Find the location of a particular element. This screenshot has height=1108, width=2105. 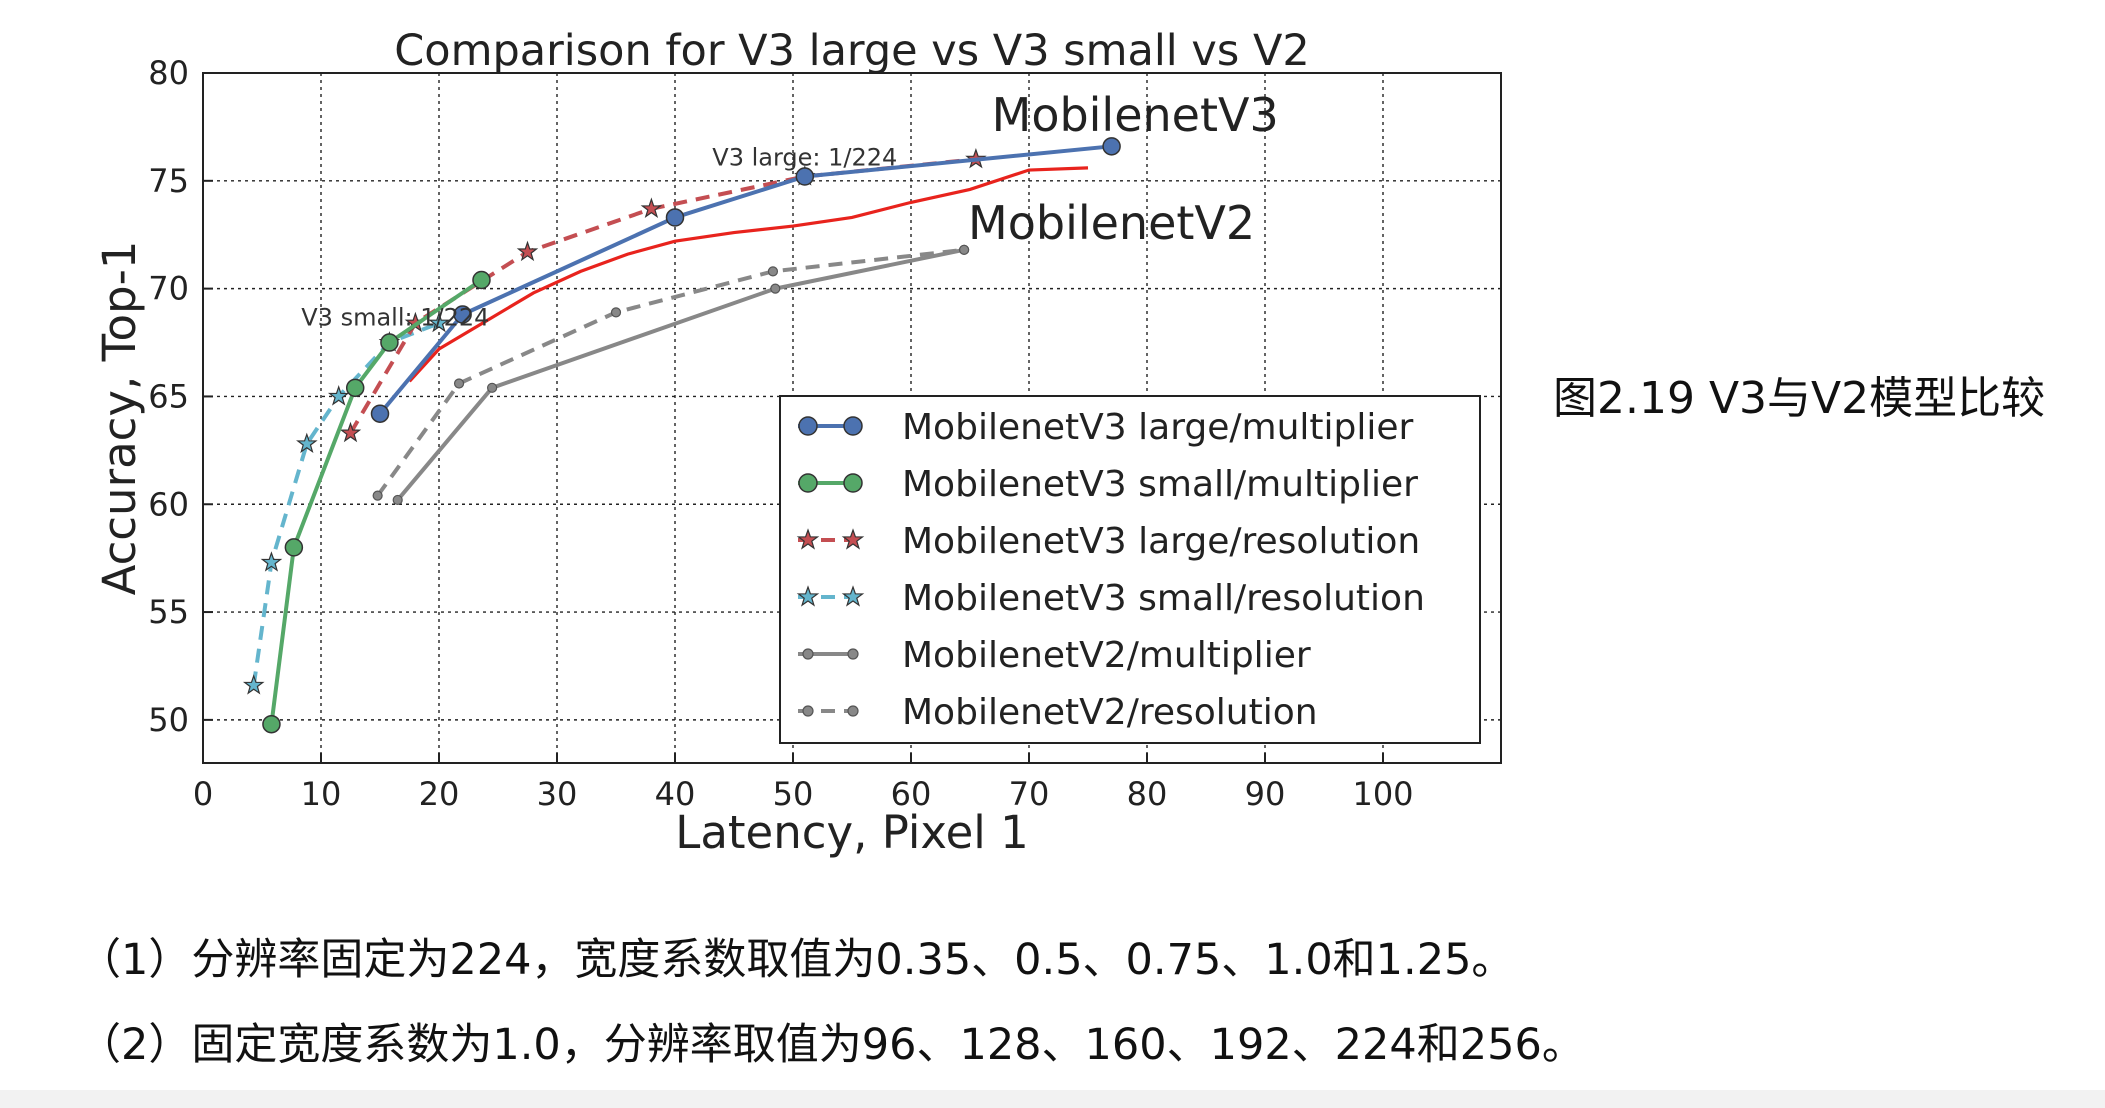

legend-entry-label: MobilenetV2/multiplier is located at coordinates (1106, 655).